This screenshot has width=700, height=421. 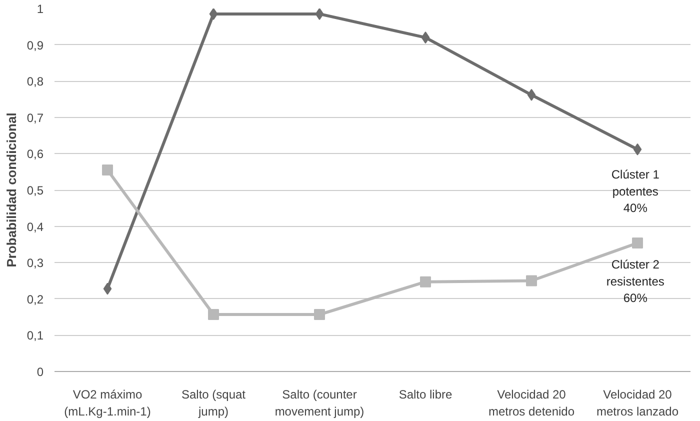 I want to click on y-tick-label: 0,7, so click(x=35, y=117).